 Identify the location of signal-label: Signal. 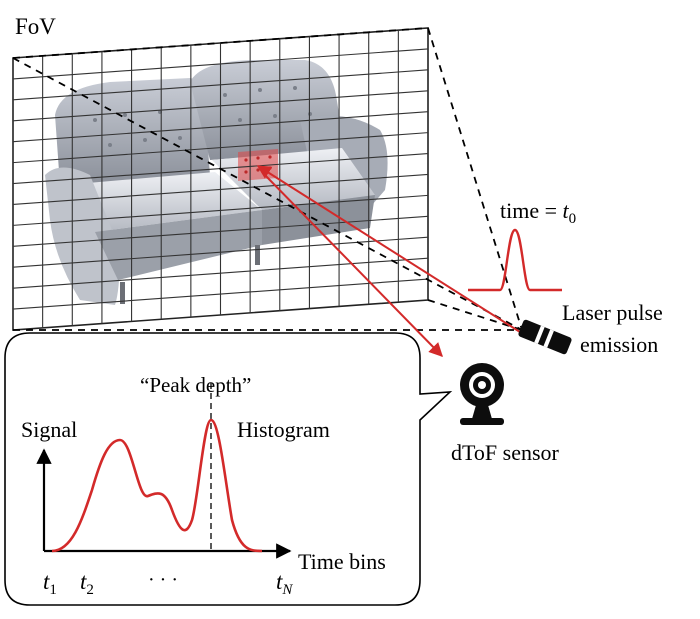
(49, 429).